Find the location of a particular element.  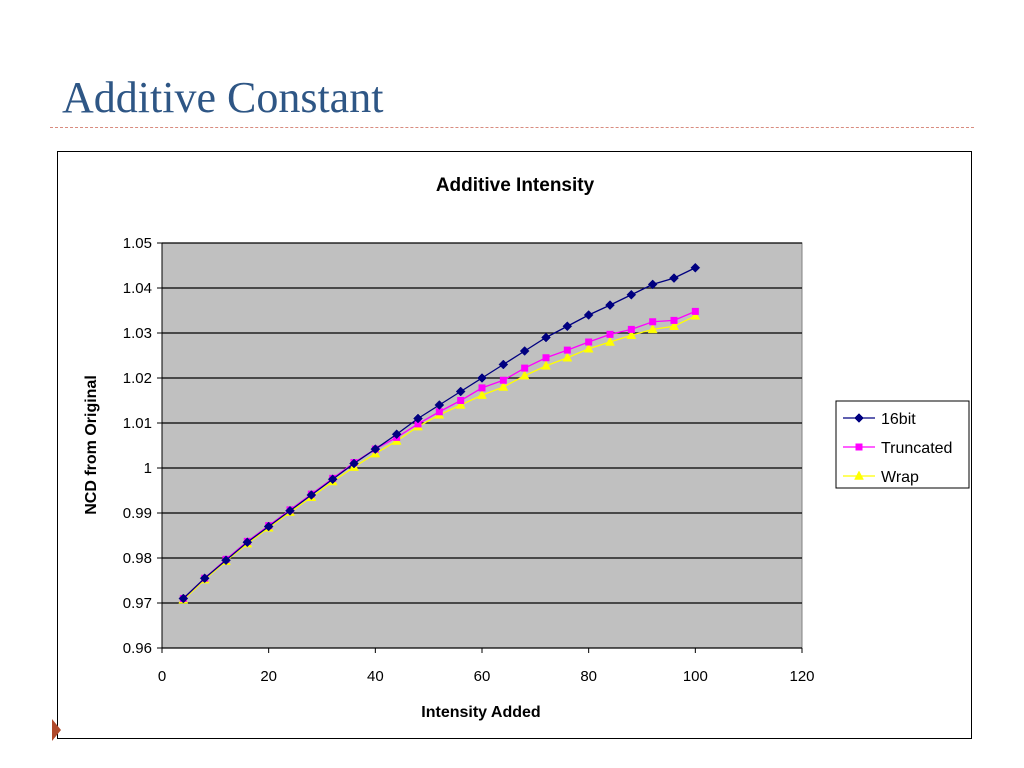

y-tick-label: 1 is located at coordinates (148, 468).